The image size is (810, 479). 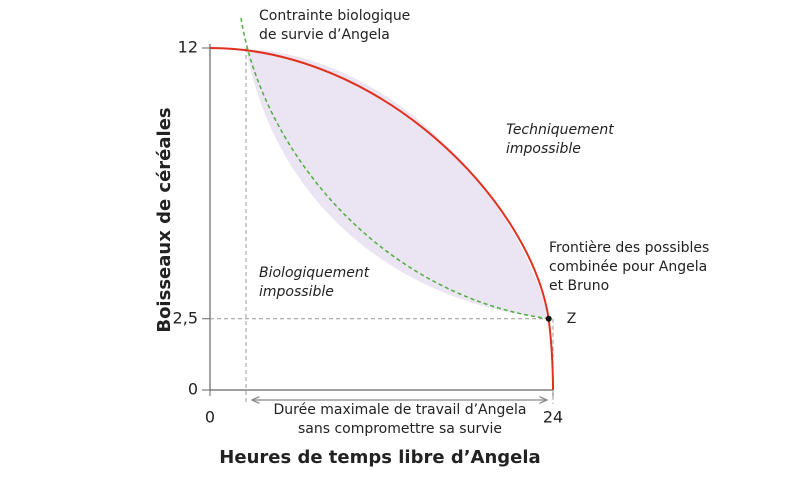 I want to click on point-z, so click(x=548, y=318).